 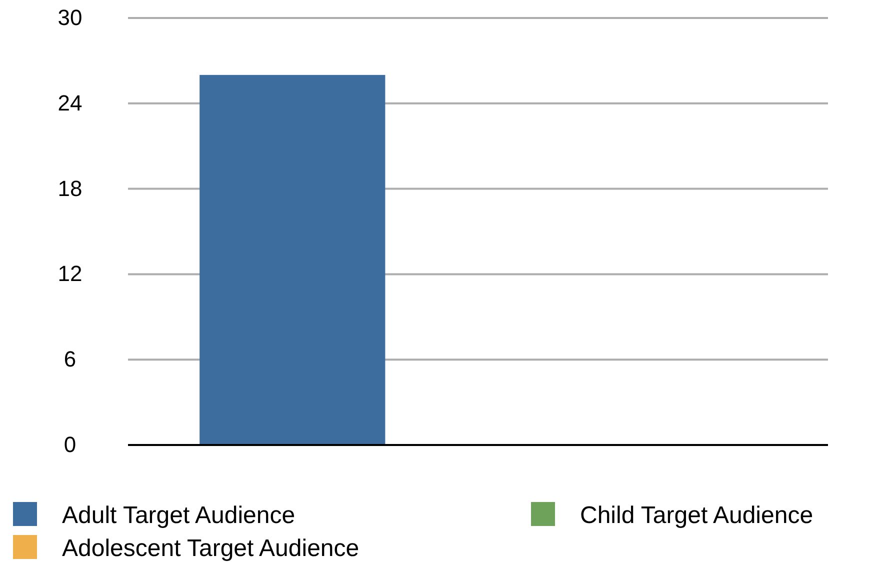 What do you see at coordinates (70, 103) in the screenshot?
I see `y-tick-label: 24` at bounding box center [70, 103].